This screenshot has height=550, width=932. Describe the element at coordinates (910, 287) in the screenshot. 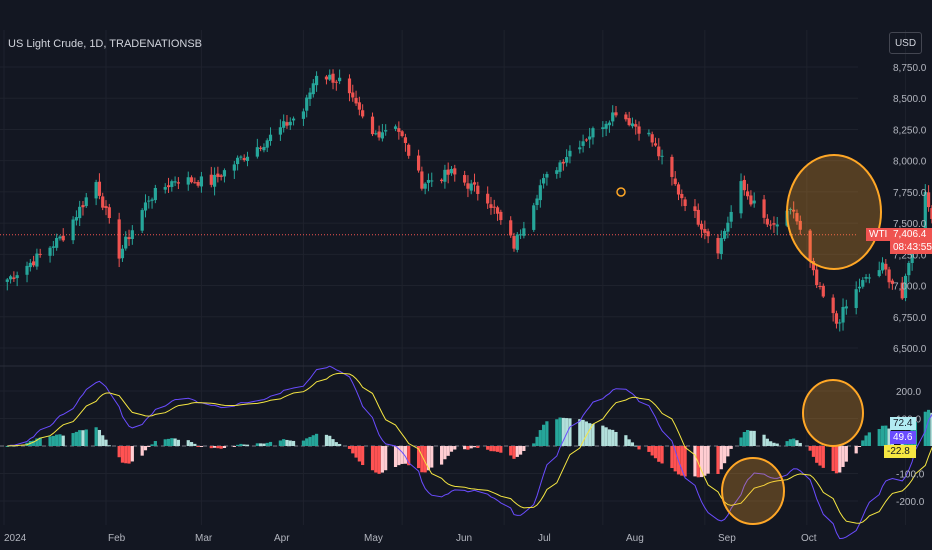

I see `price-tick-label: 7,000.0` at that location.